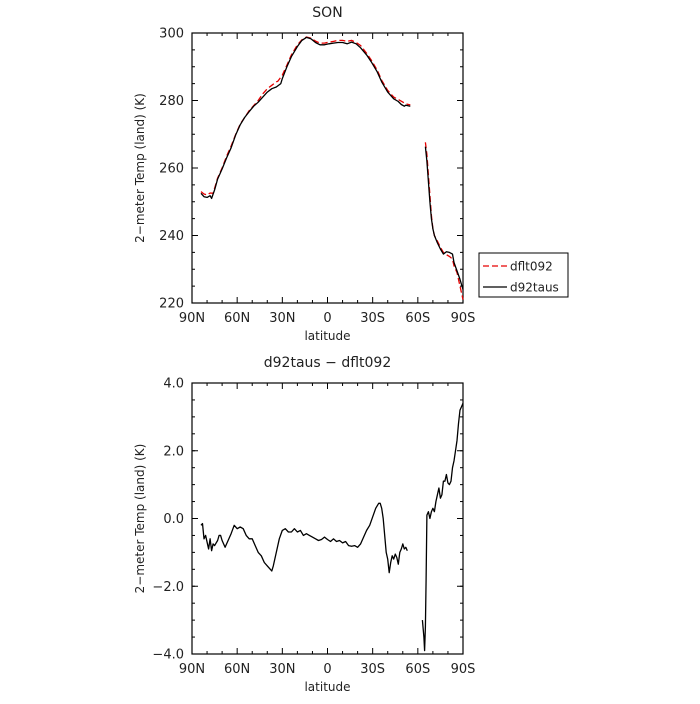 The image size is (700, 704). What do you see at coordinates (327, 363) in the screenshot?
I see `chart-title: d92taus − dflt092` at bounding box center [327, 363].